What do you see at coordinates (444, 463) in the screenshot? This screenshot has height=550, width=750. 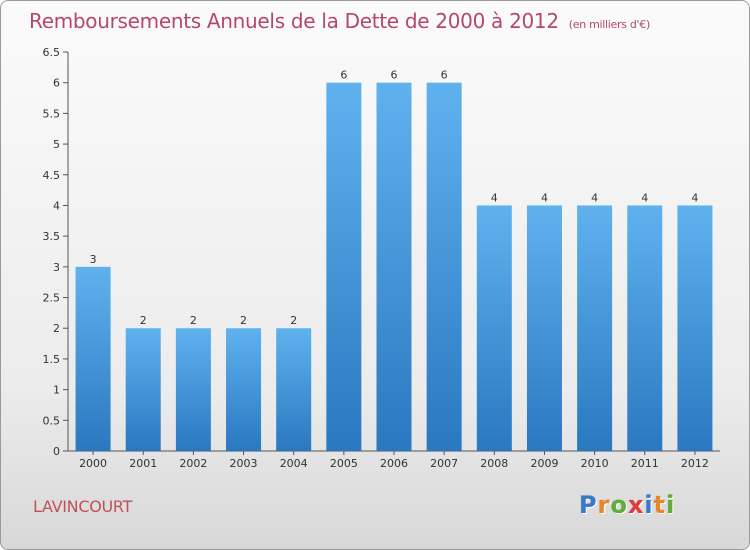 I see `x-tick-label: 2007` at bounding box center [444, 463].